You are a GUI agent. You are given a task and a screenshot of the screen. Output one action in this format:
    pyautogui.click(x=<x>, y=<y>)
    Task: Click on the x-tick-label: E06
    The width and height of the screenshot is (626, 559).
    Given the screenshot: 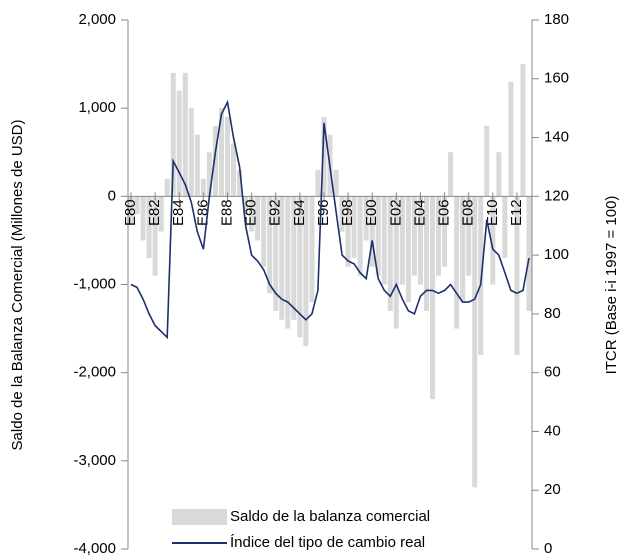 What is the action you would take?
    pyautogui.click(x=444, y=212)
    